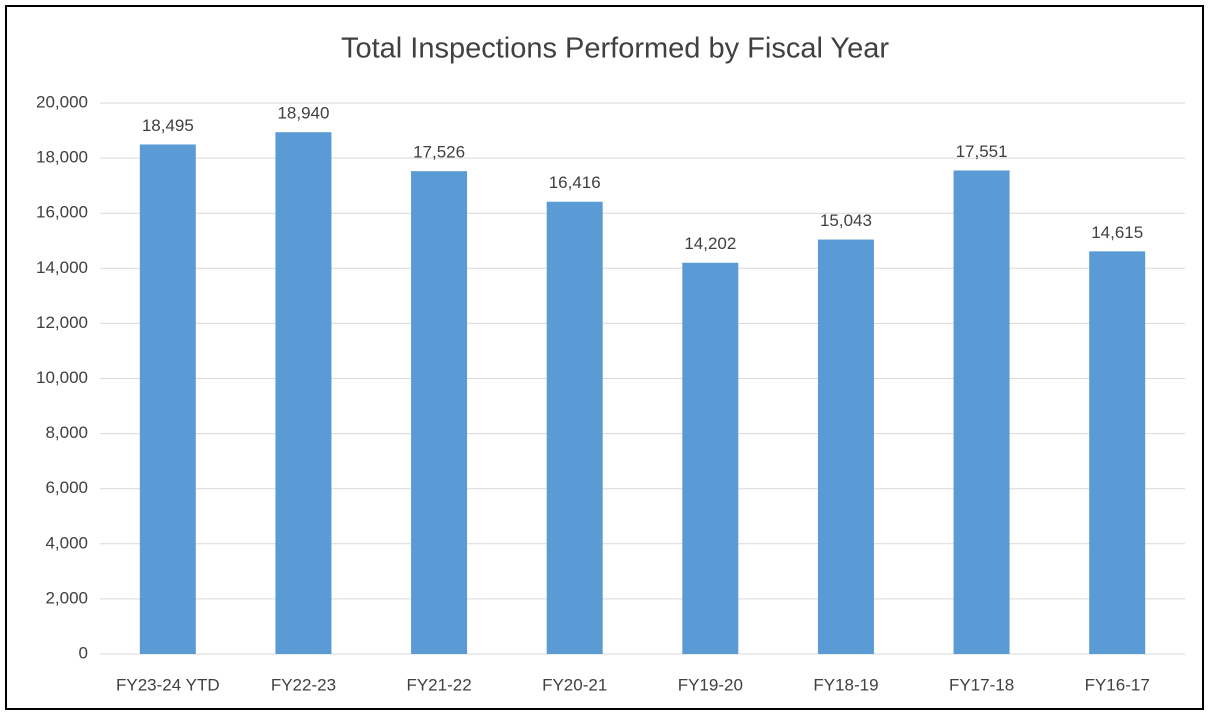 Image resolution: width=1210 pixels, height=716 pixels. I want to click on y-tick-label: 18,000, so click(62, 157).